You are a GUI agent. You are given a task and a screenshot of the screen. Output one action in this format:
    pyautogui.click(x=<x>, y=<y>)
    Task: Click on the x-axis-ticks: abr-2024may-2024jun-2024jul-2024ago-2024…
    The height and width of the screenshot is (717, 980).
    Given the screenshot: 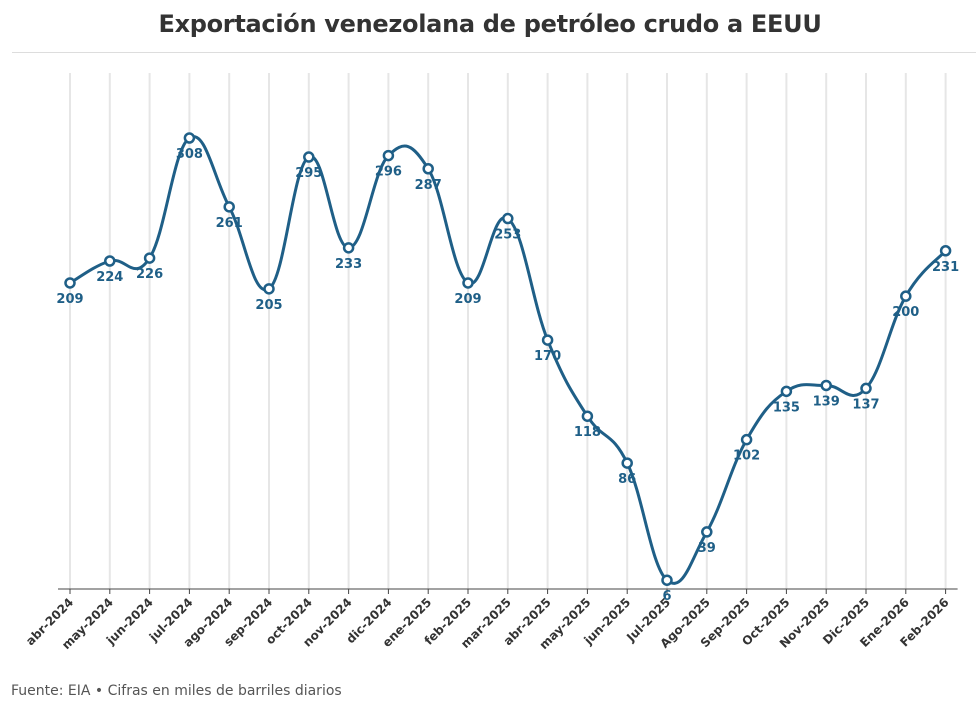 What is the action you would take?
    pyautogui.click(x=487, y=620)
    